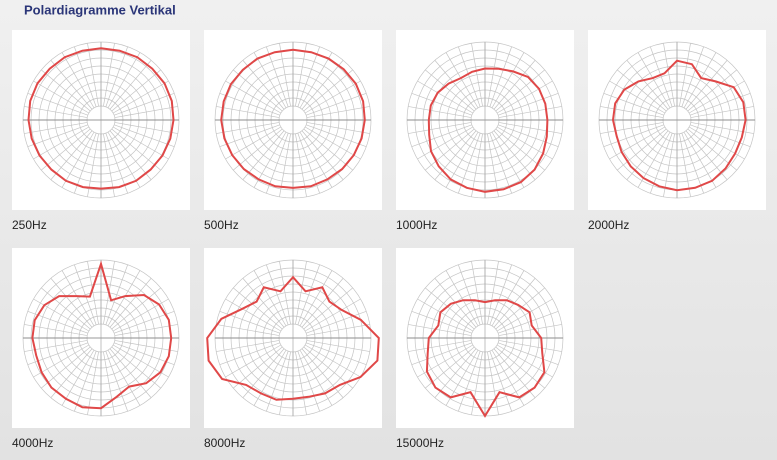  Describe the element at coordinates (488, 130) in the screenshot. I see `polar-curve` at that location.